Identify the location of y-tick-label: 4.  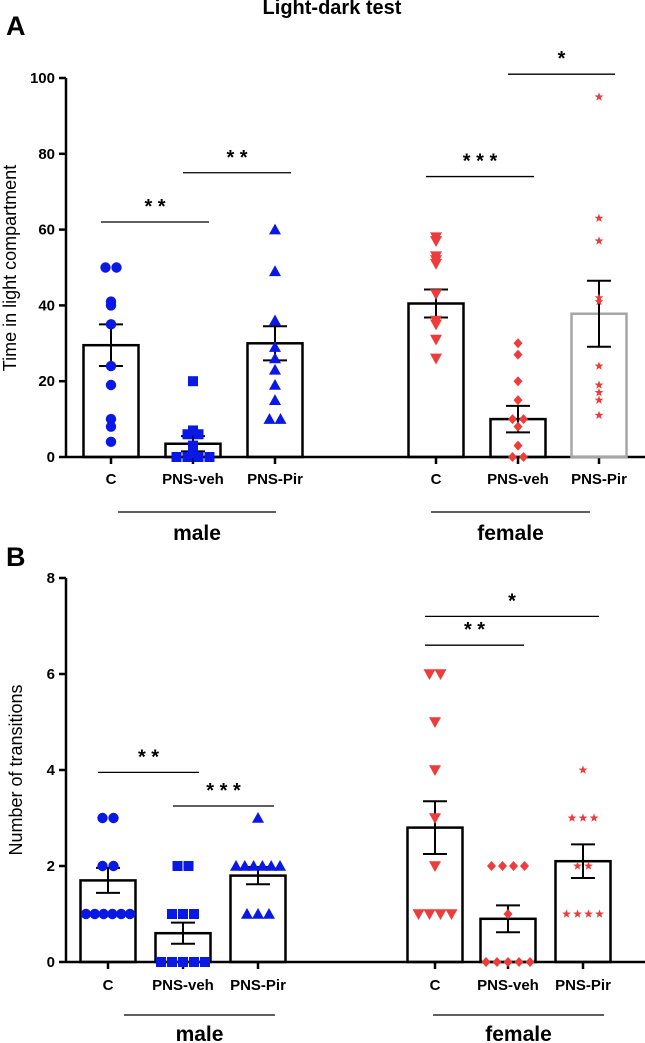
(51, 770).